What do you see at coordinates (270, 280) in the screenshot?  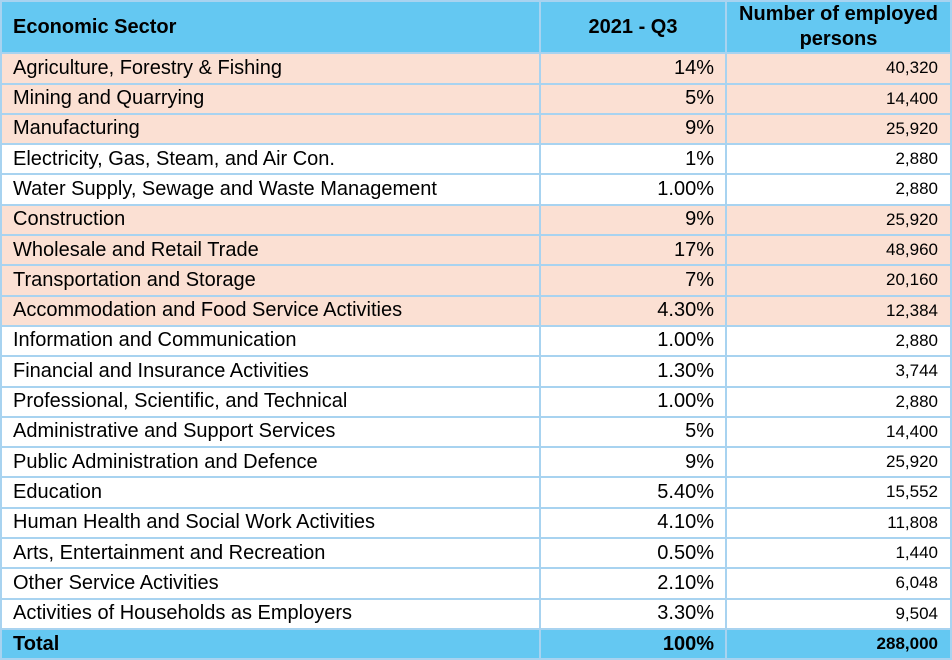 I see `sector-cell: Transportation and Storage` at bounding box center [270, 280].